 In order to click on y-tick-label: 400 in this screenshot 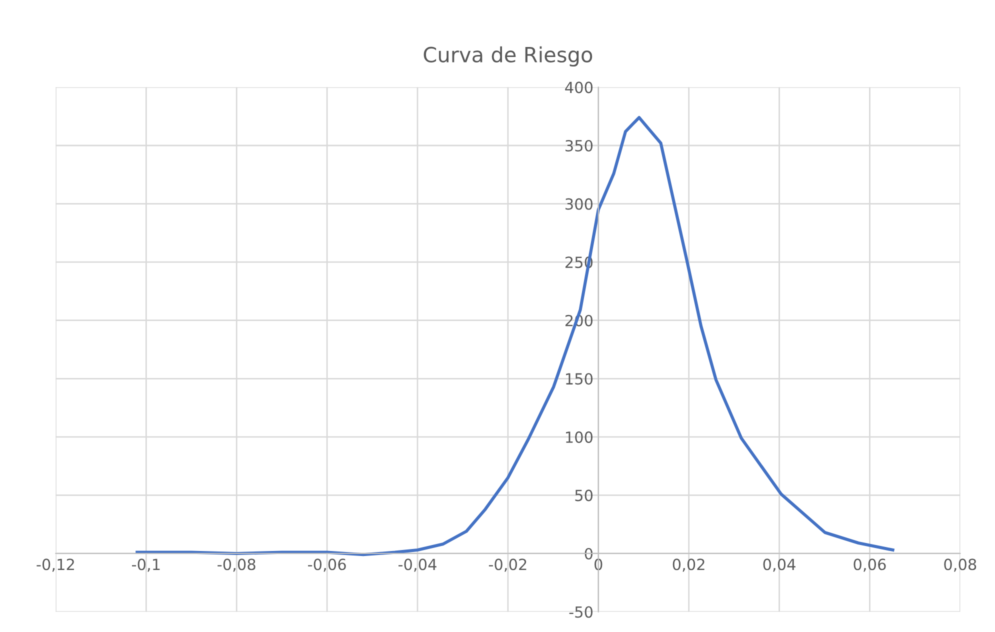, I will do `click(579, 88)`.